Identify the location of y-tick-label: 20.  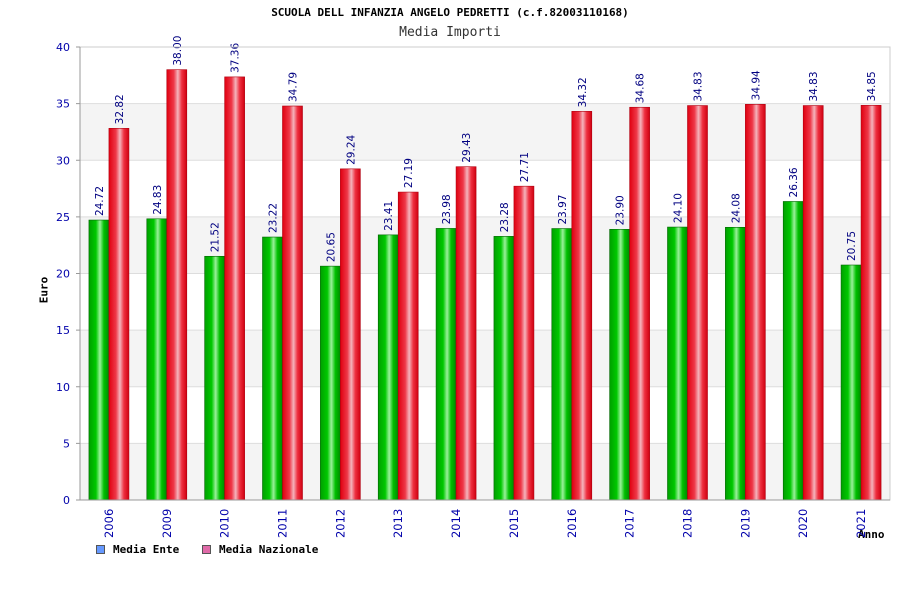
(63, 274).